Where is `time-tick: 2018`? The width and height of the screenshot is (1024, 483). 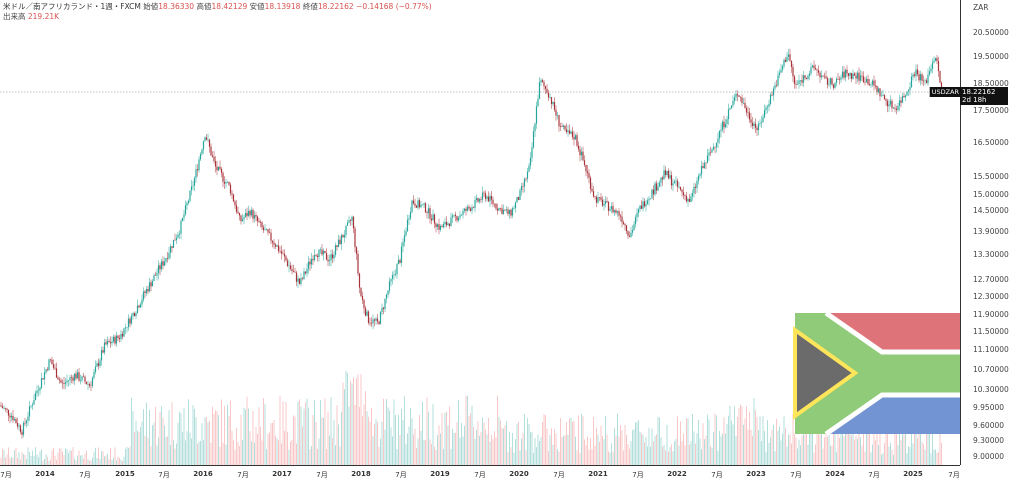
time-tick: 2018 is located at coordinates (361, 474).